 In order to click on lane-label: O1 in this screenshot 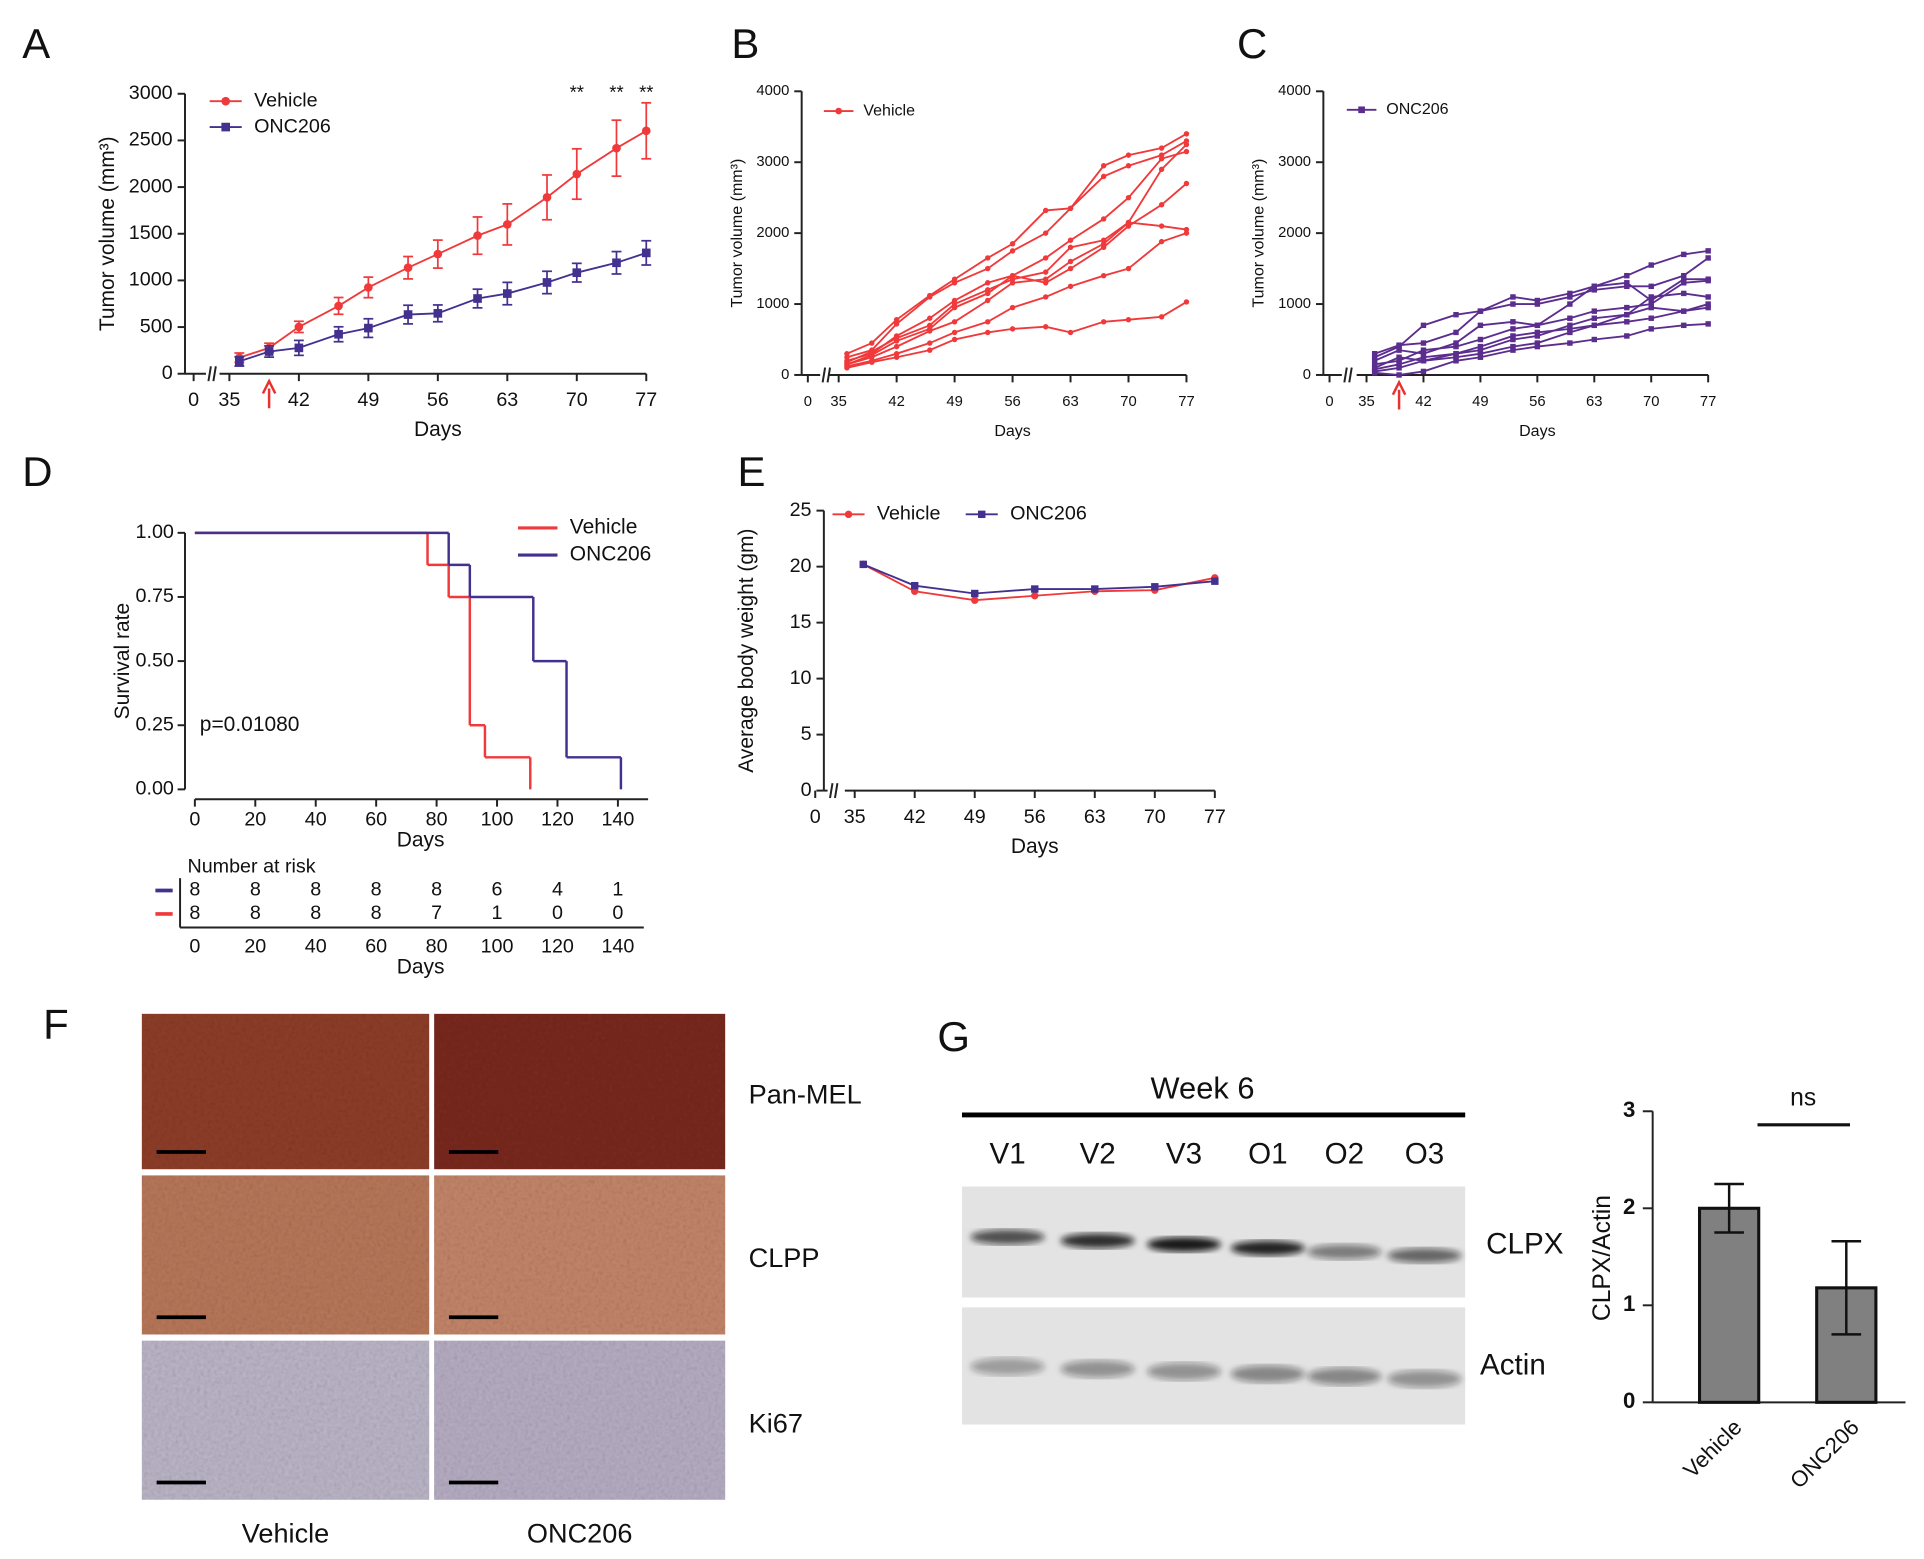, I will do `click(1267, 1153)`.